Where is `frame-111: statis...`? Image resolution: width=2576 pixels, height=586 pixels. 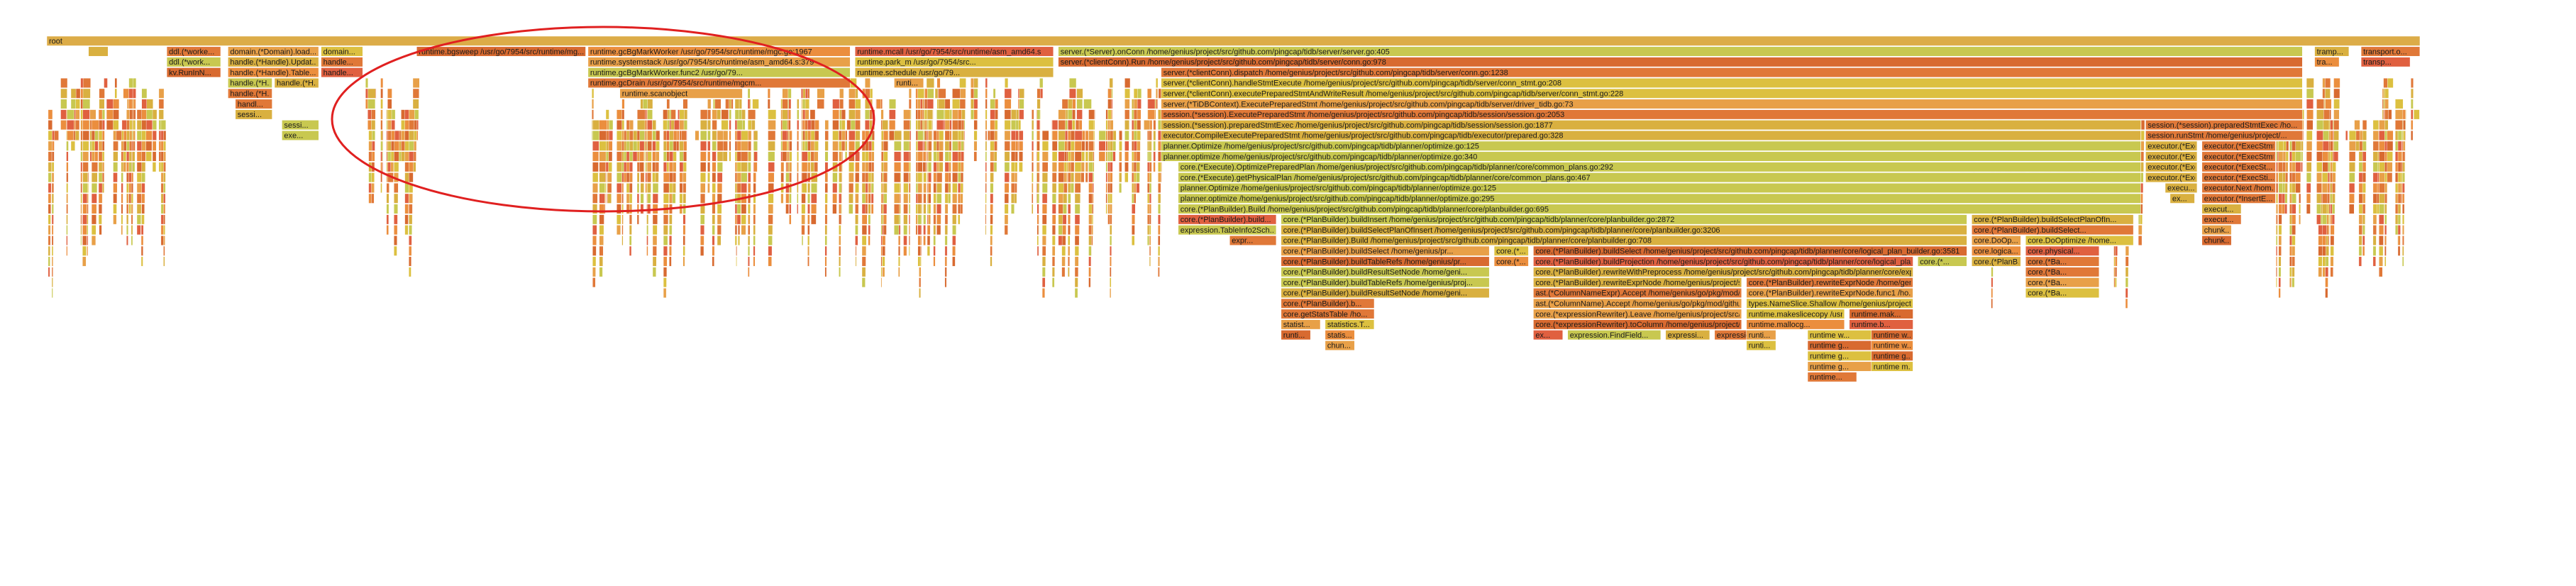
frame-111: statis... is located at coordinates (1340, 335).